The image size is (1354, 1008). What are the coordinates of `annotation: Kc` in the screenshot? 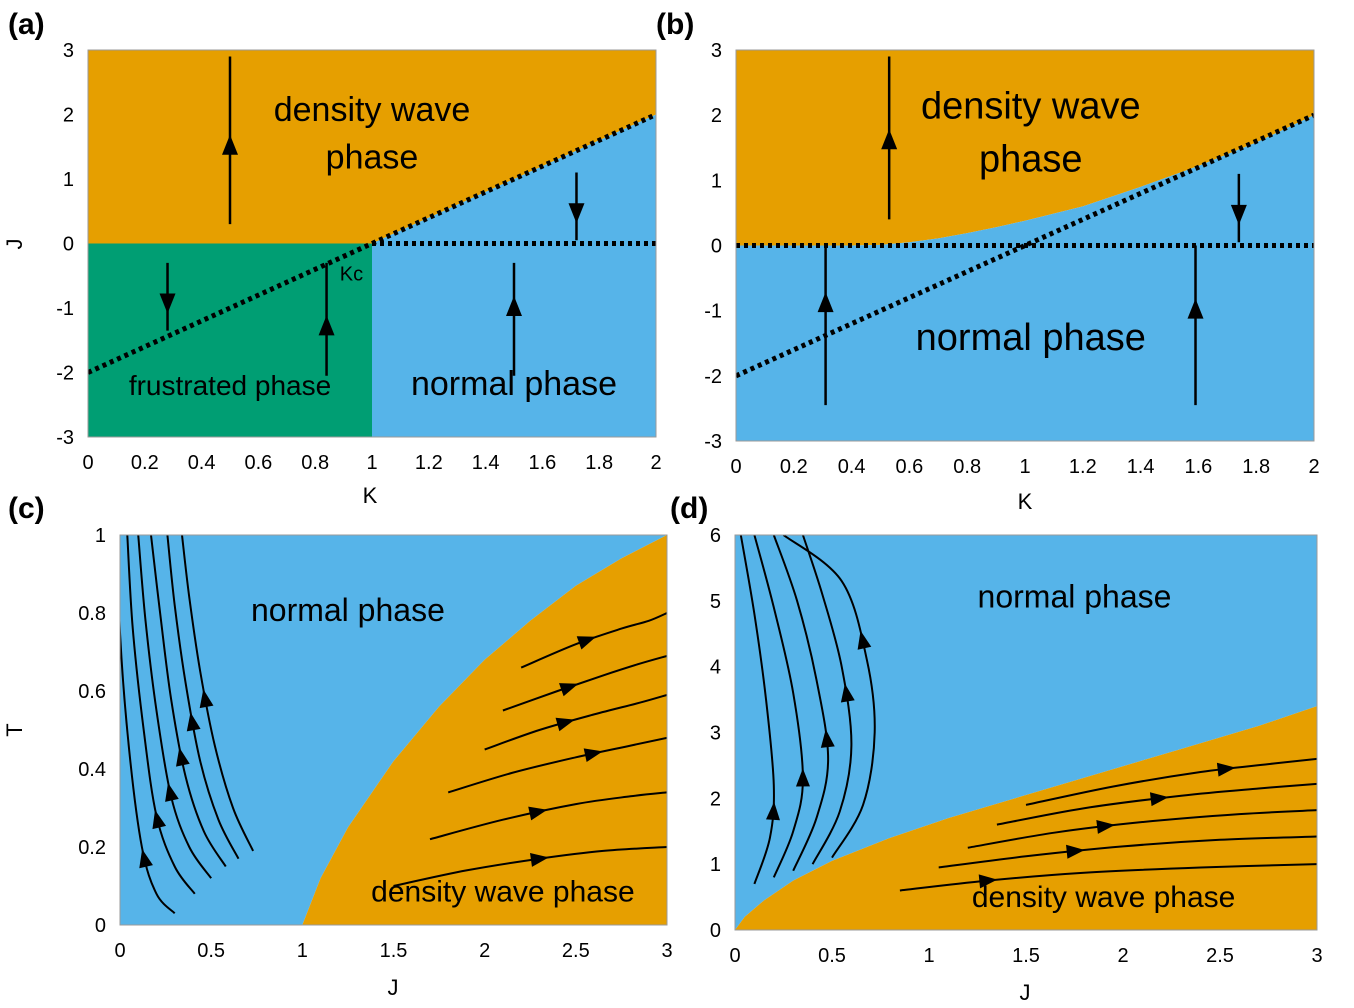 It's located at (351, 275).